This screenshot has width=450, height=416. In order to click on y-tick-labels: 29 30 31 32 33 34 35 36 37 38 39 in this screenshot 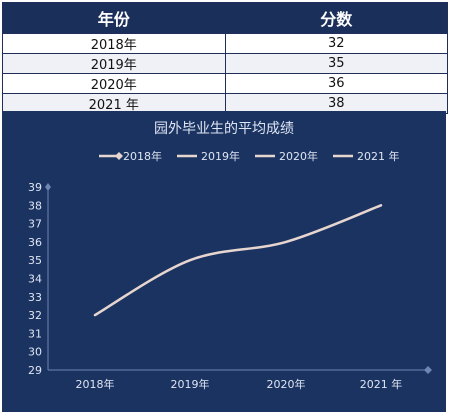, I will do `click(35, 279)`.